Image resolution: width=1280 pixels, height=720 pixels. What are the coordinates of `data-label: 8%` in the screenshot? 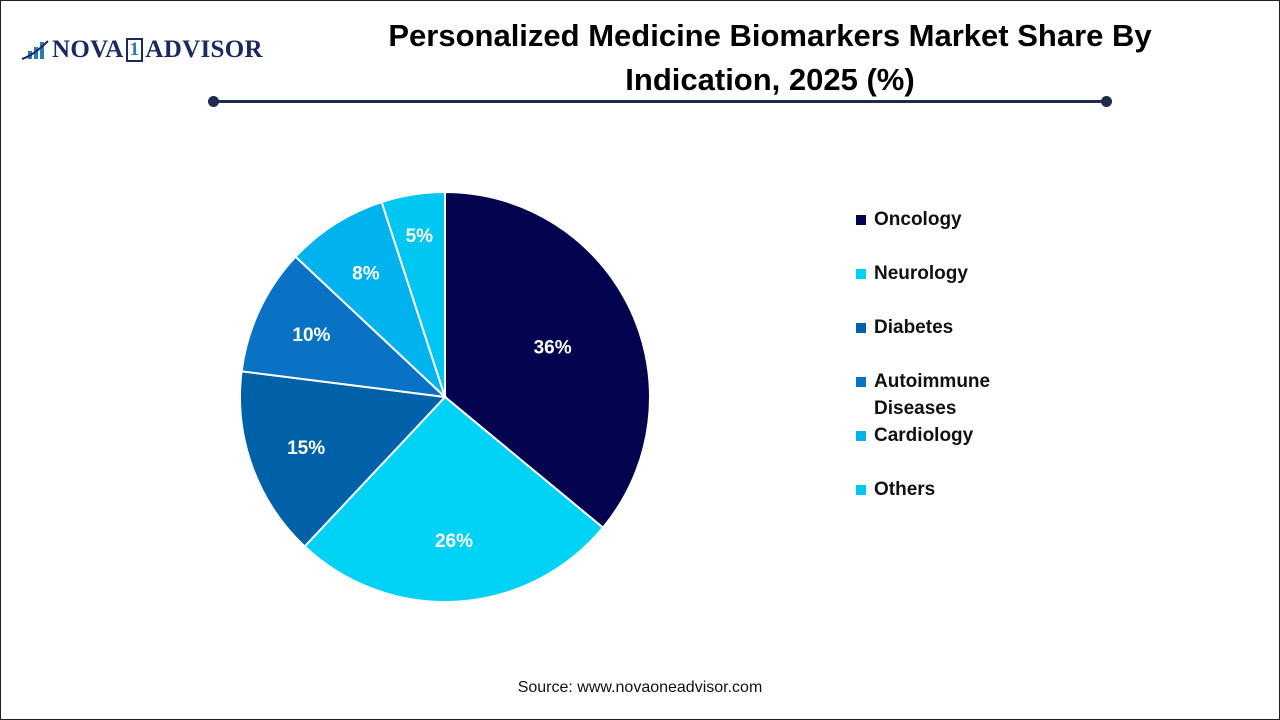 It's located at (366, 273).